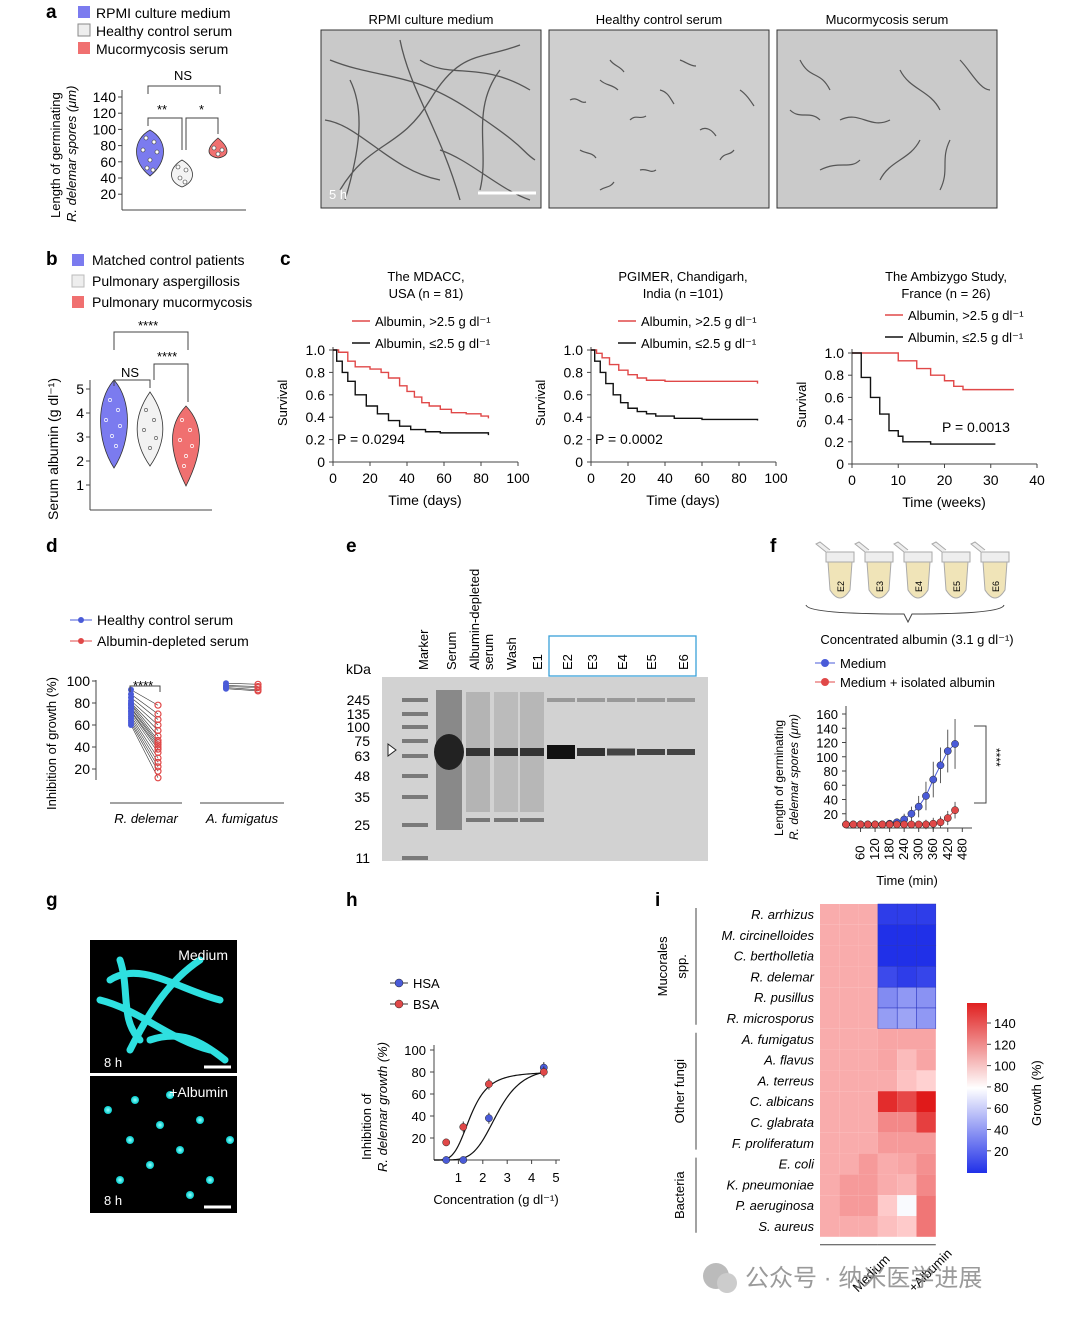 This screenshot has width=1080, height=1318. Describe the element at coordinates (629, 439) in the screenshot. I see `p-value: P = 0.0002` at that location.